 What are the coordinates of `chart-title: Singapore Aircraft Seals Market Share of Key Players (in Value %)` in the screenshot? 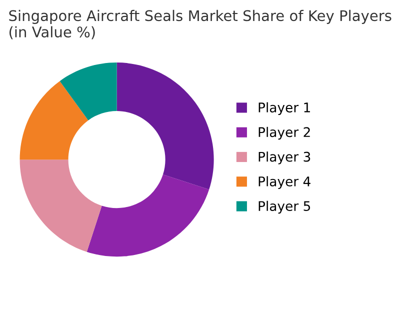 It's located at (200, 25).